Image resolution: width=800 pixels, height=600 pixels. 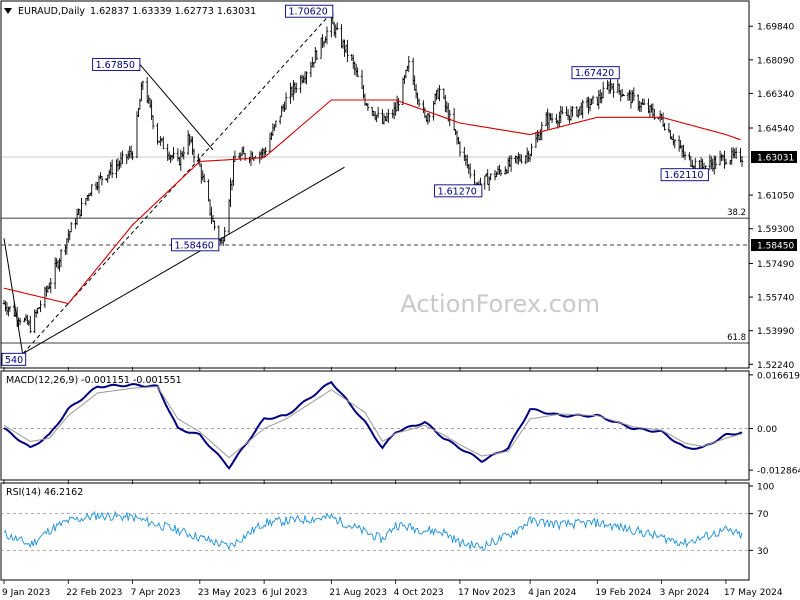 I want to click on price-axis-label: 1.59300, so click(x=775, y=230).